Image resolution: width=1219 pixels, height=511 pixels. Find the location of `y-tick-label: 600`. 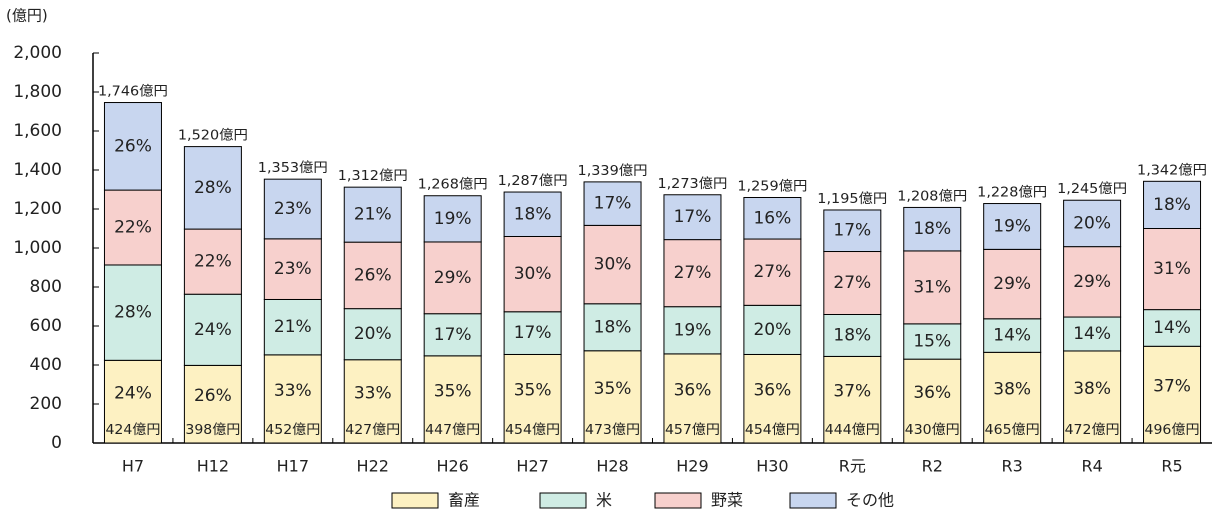

y-tick-label: 600 is located at coordinates (46, 326).